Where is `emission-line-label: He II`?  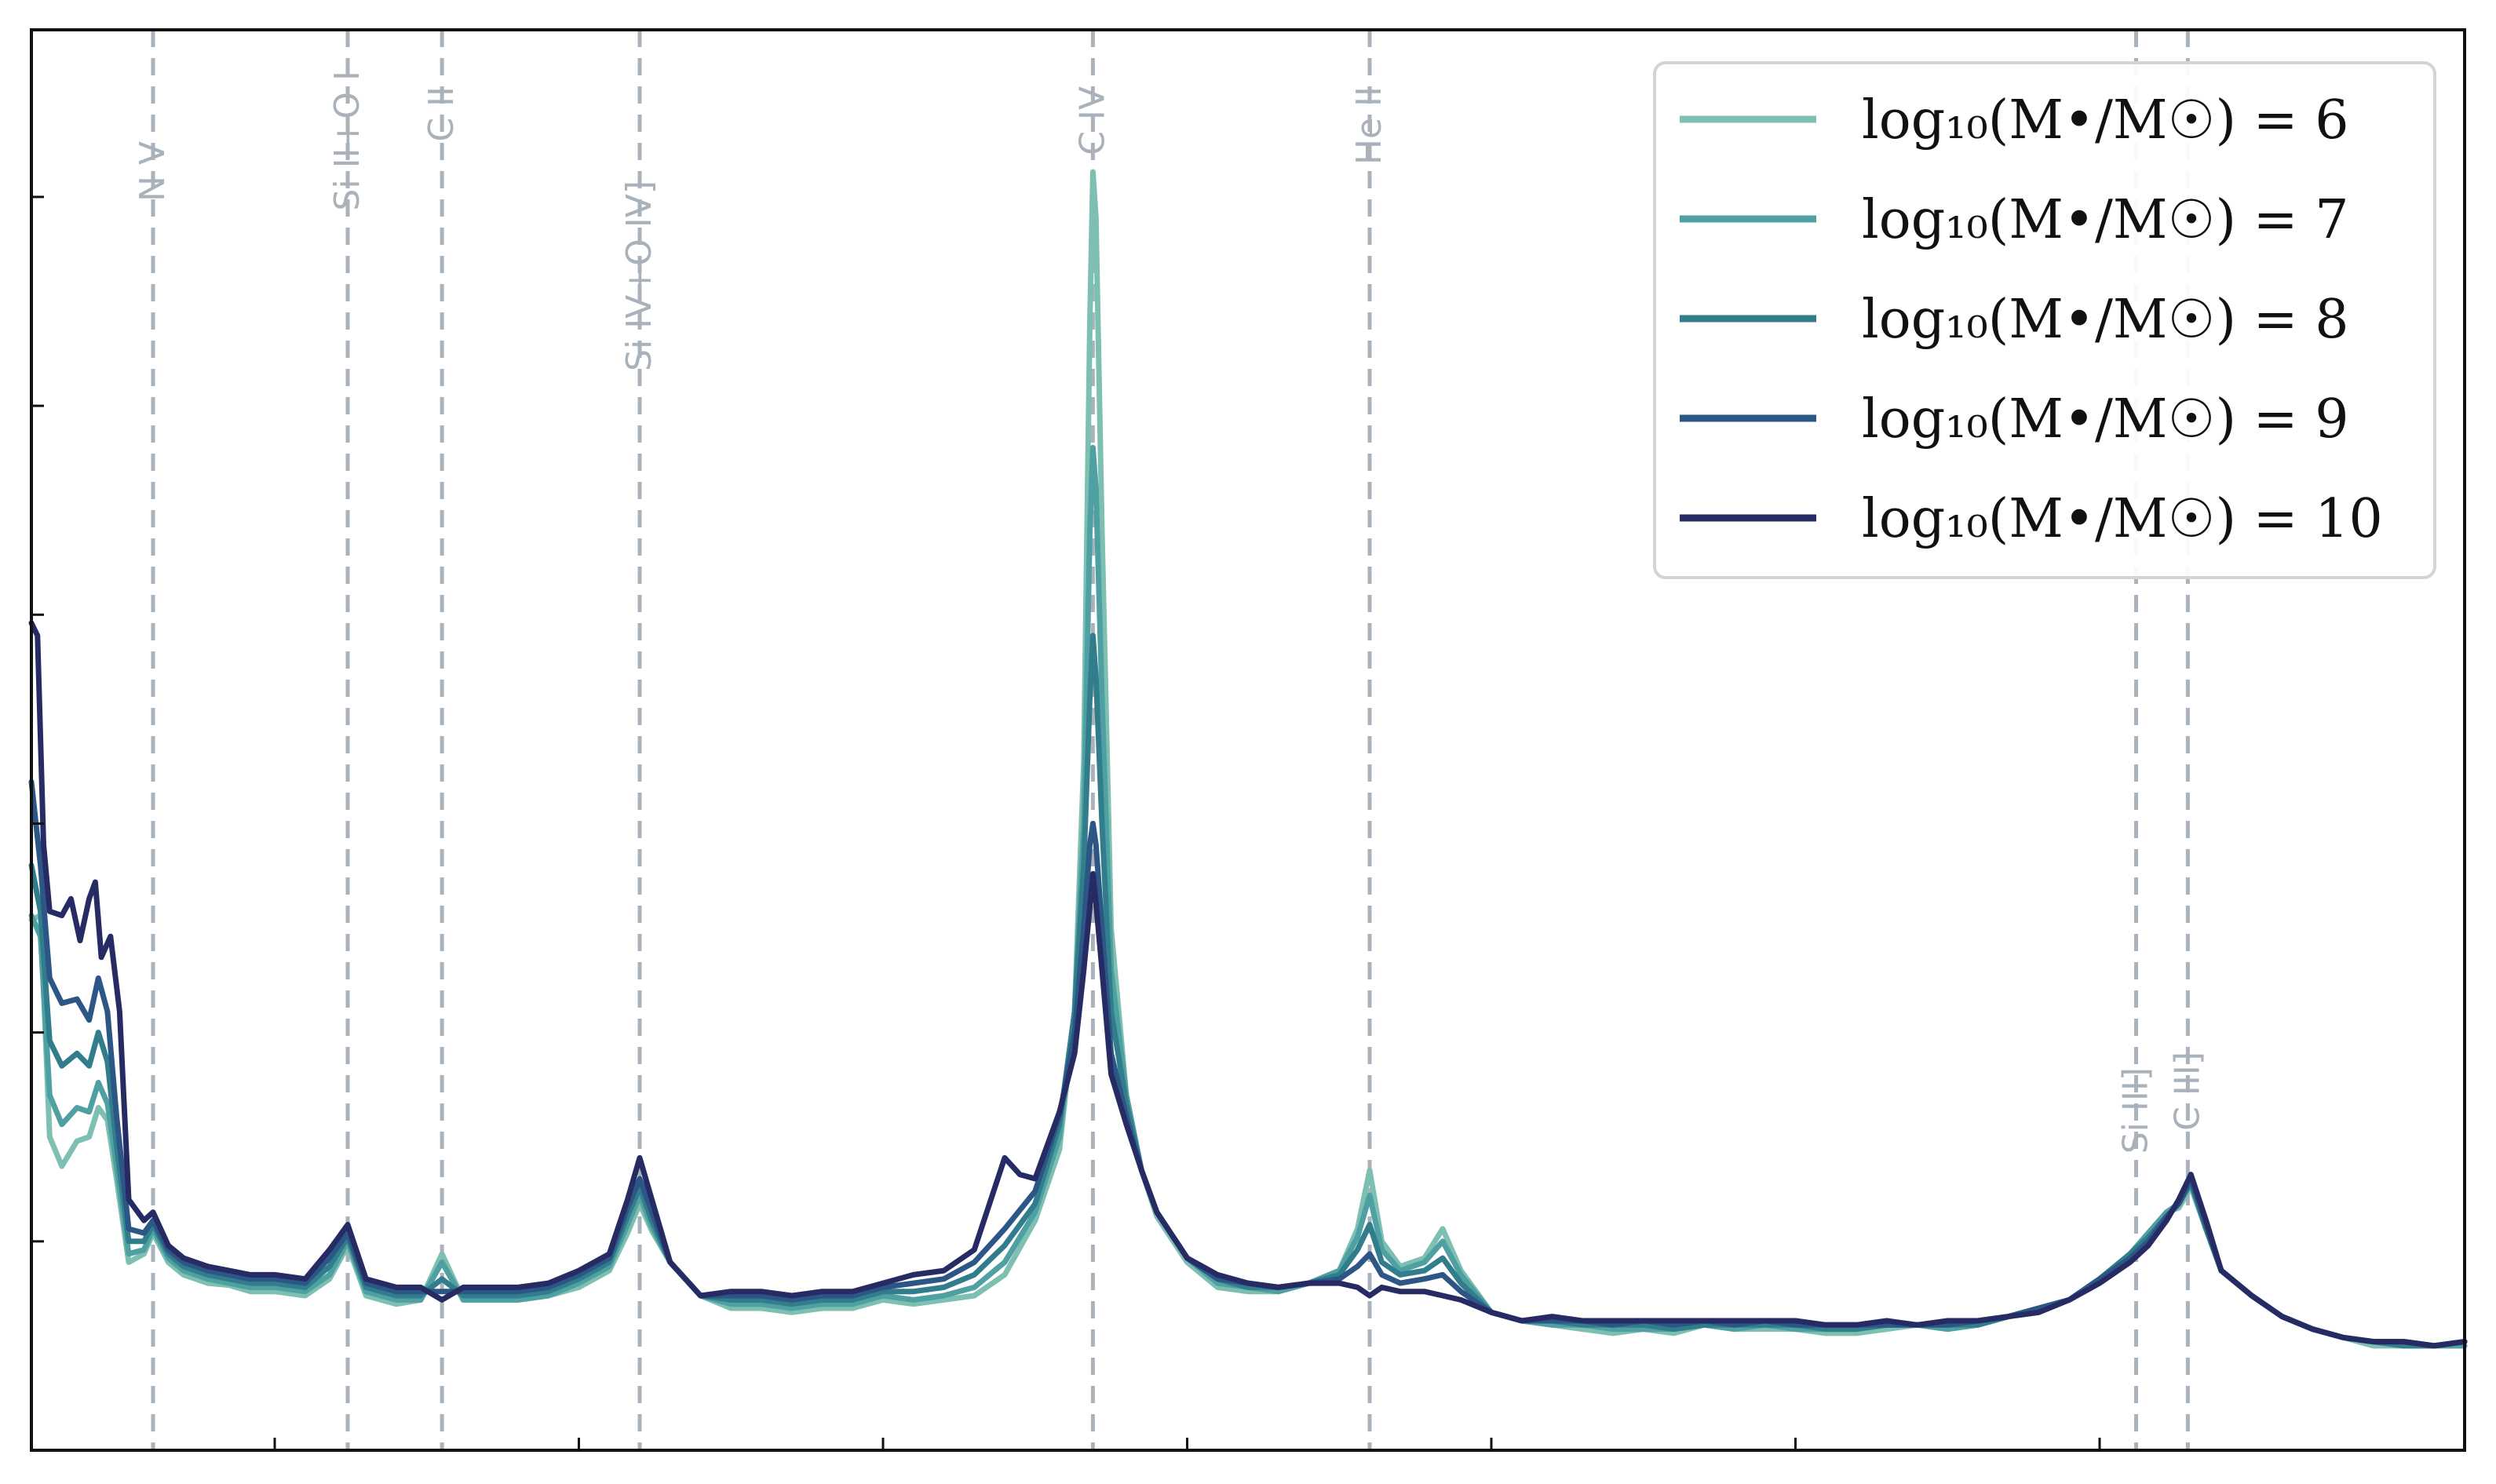 emission-line-label: He II is located at coordinates (1369, 125).